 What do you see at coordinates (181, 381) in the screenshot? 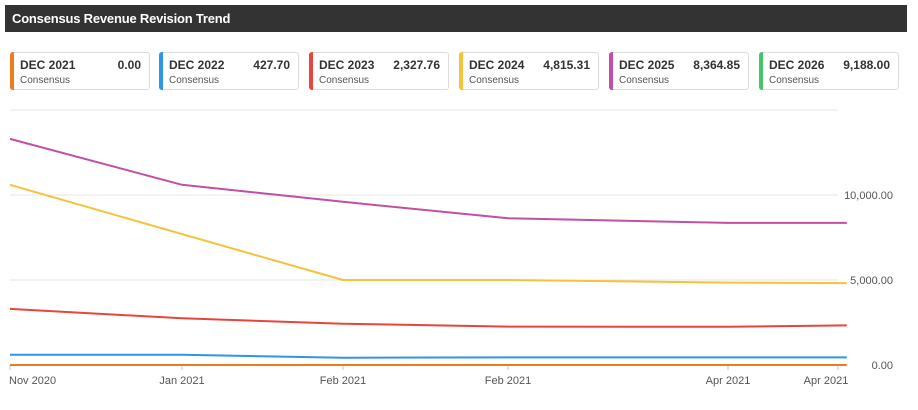
I see `x-tick-label: Jan 2021` at bounding box center [181, 381].